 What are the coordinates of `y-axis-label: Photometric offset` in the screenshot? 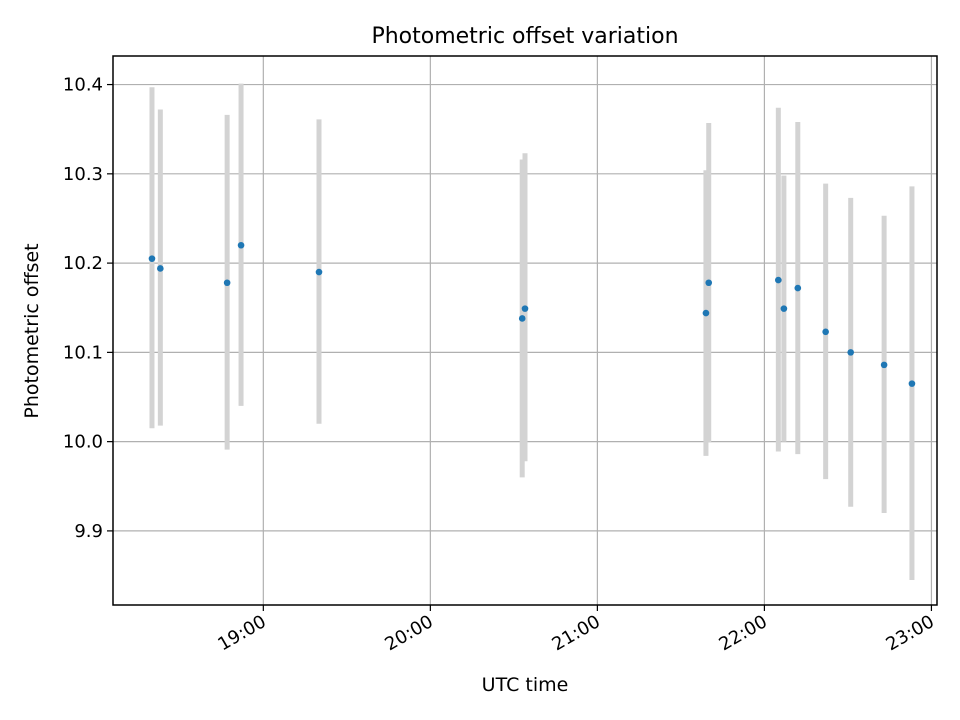 It's located at (32, 330).